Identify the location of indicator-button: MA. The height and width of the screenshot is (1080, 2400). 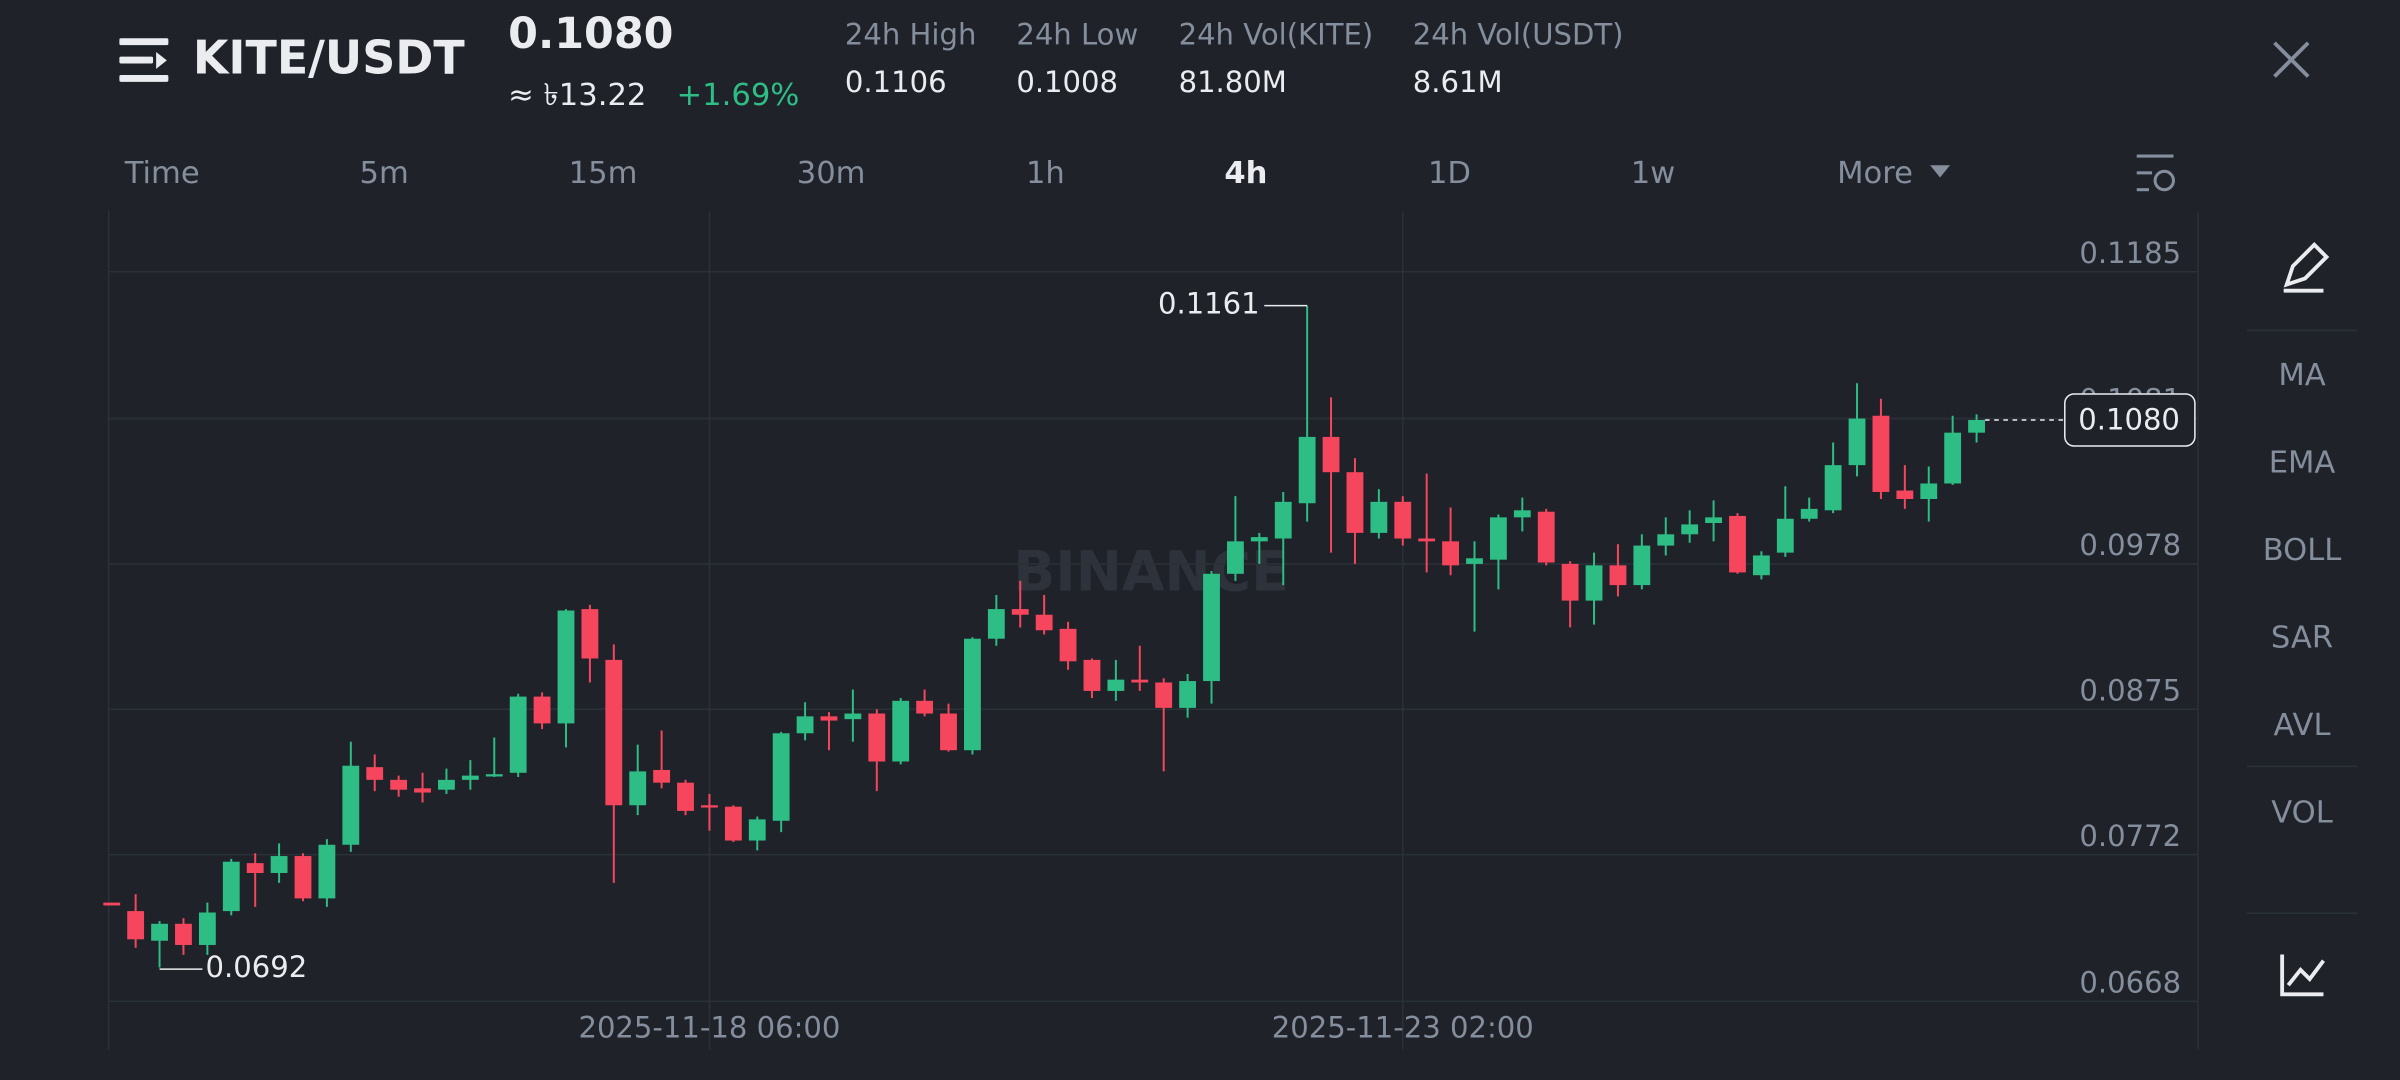
(2301, 375).